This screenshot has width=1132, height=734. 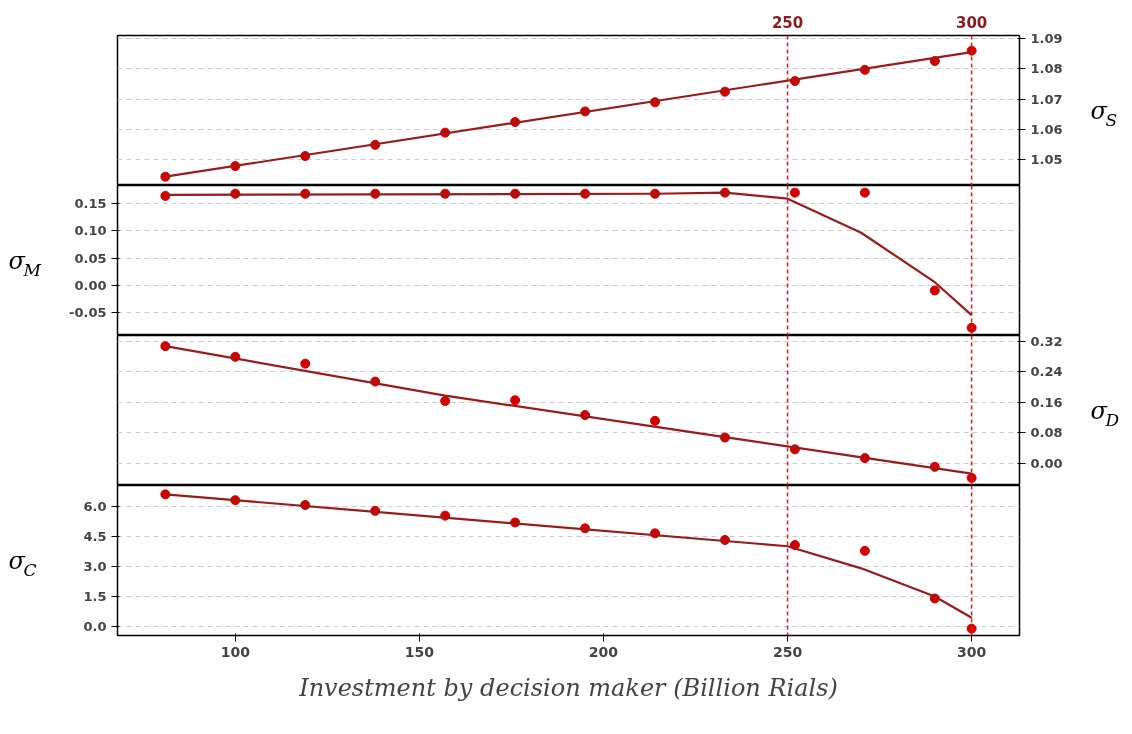 I want to click on y-tick-label: 4.5, so click(x=95, y=536).